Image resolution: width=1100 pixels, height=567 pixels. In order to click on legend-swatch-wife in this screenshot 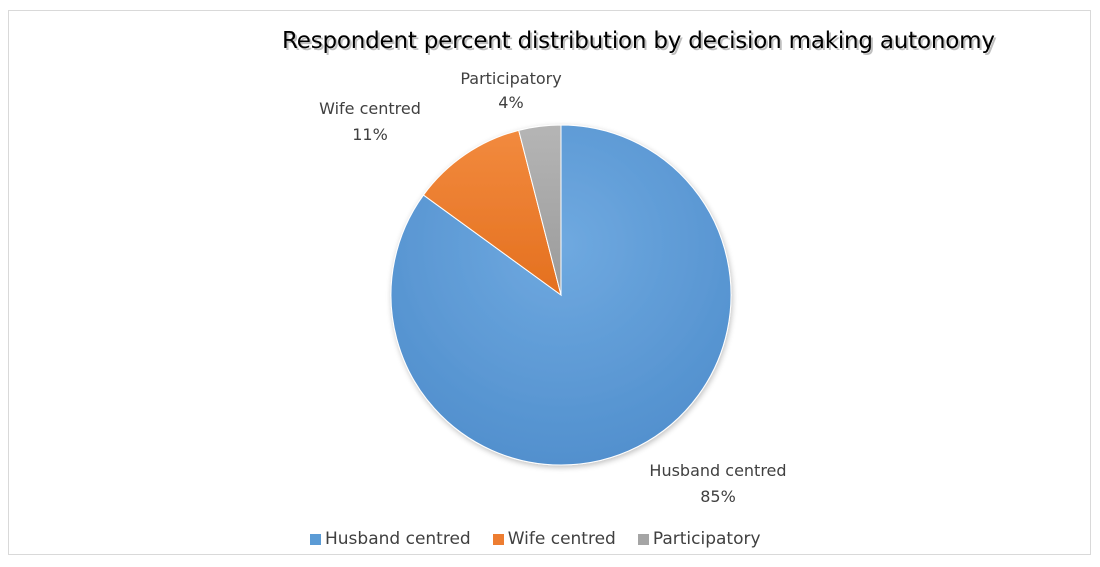, I will do `click(498, 539)`.